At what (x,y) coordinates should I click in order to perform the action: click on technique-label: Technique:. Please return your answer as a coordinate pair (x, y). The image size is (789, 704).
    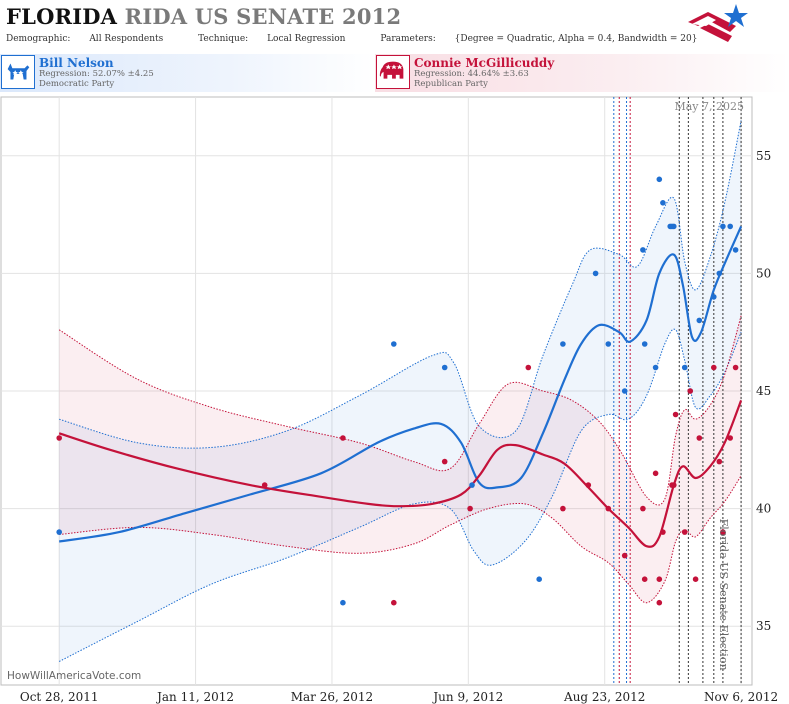
    Looking at the image, I should click on (223, 39).